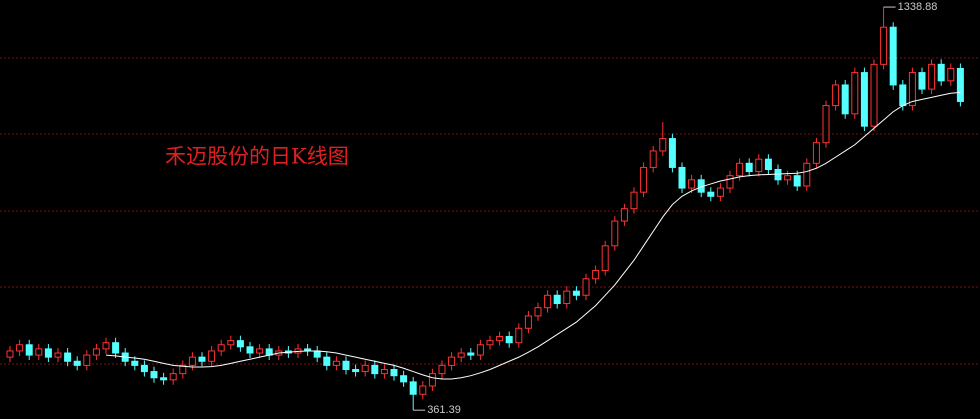  I want to click on low-label: 361.39, so click(444, 410).